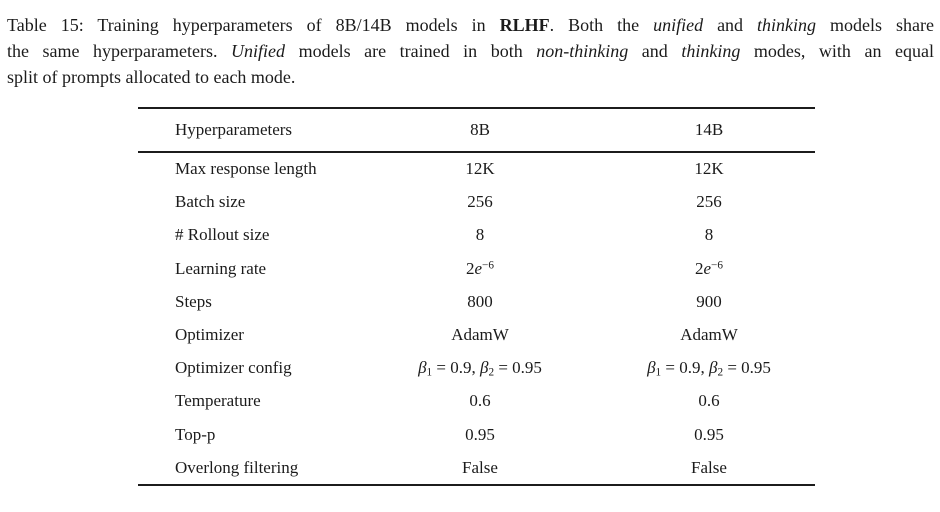 This screenshot has height=512, width=940. I want to click on cell-8b: 12K, so click(480, 169).